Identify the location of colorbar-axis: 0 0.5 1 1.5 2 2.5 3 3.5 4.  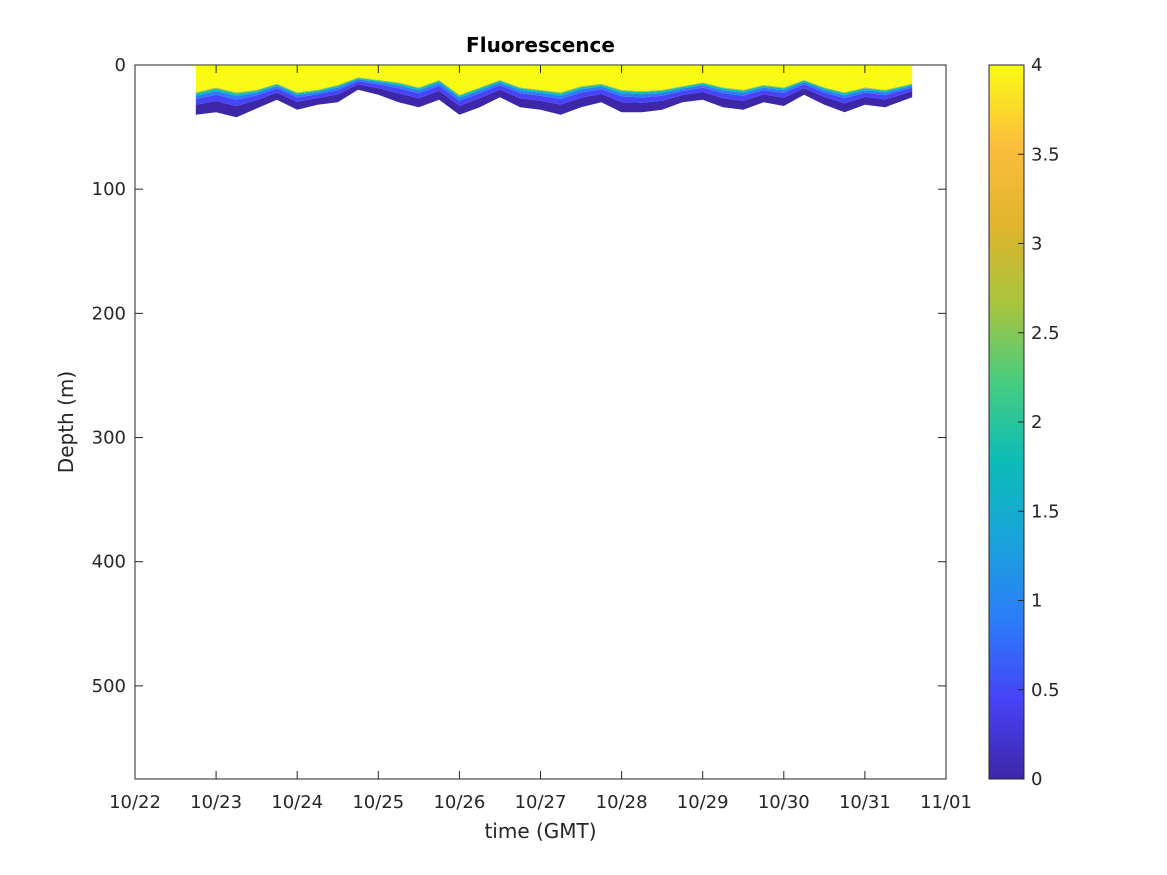
(1039, 422).